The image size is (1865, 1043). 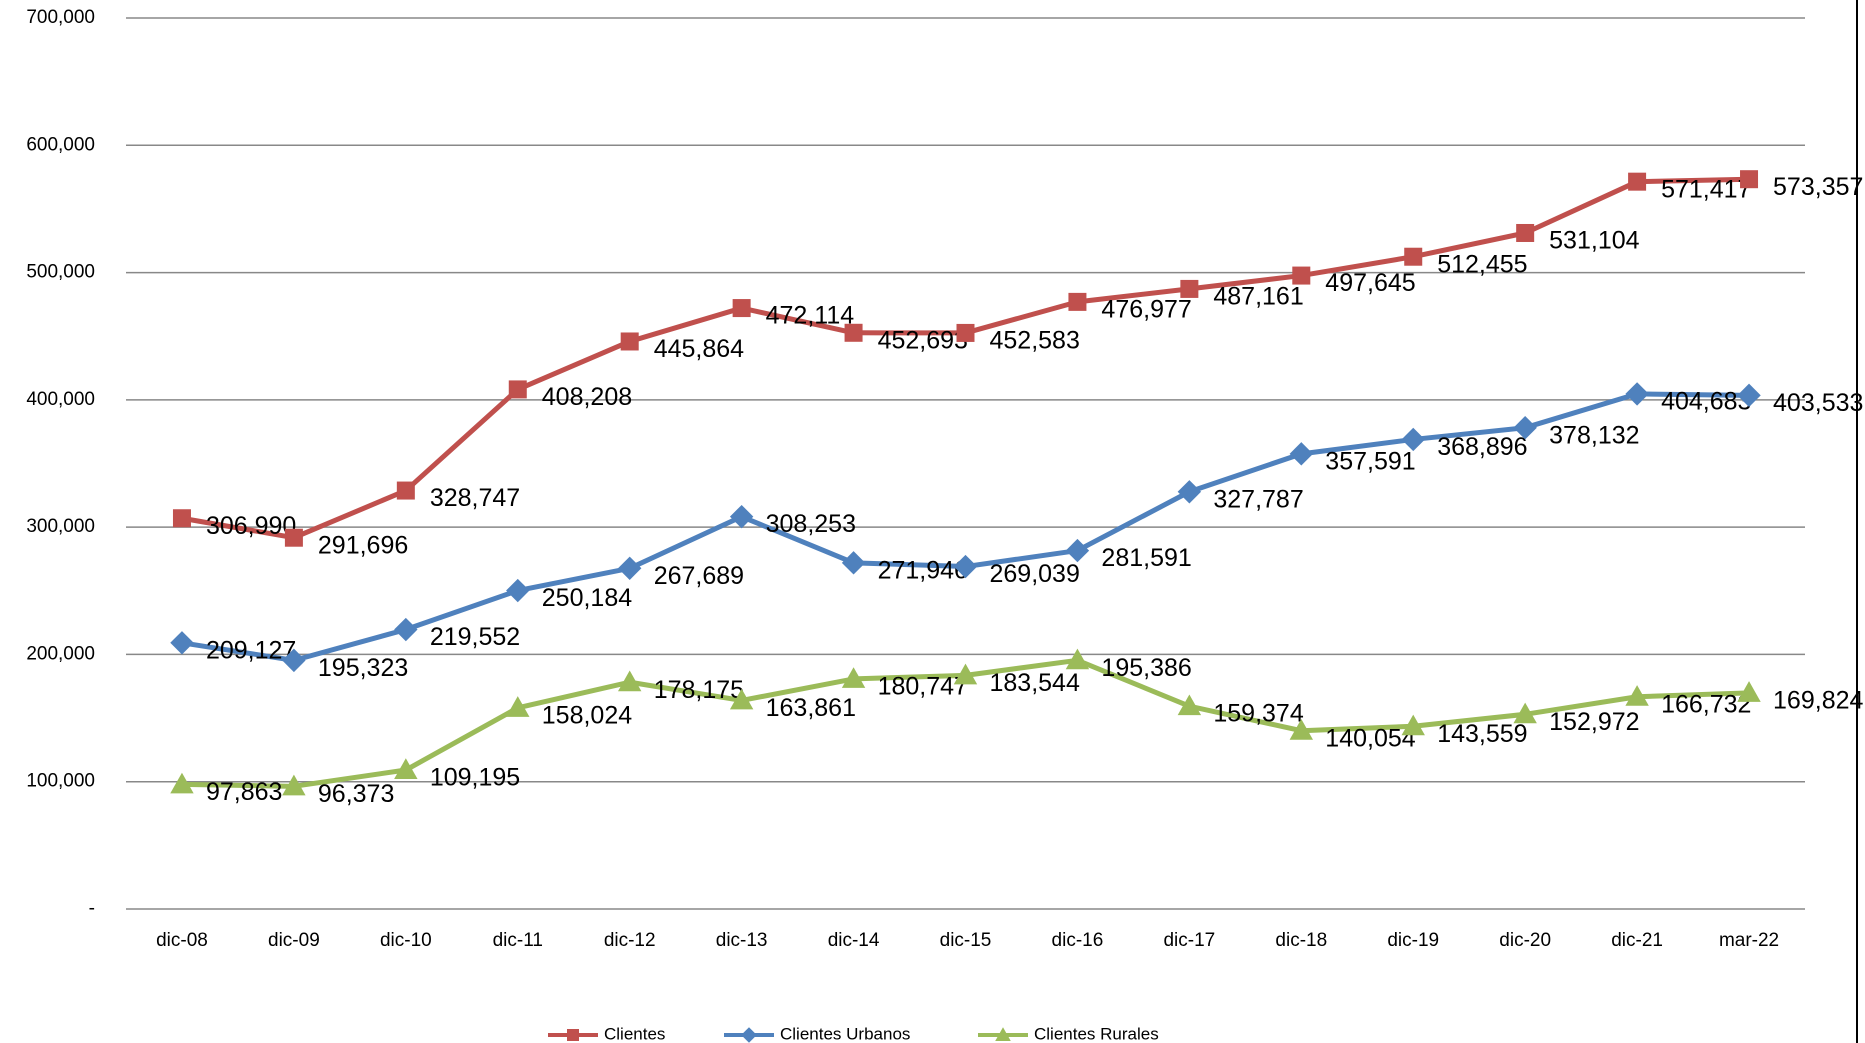 I want to click on data-label: 512,455, so click(x=1482, y=264).